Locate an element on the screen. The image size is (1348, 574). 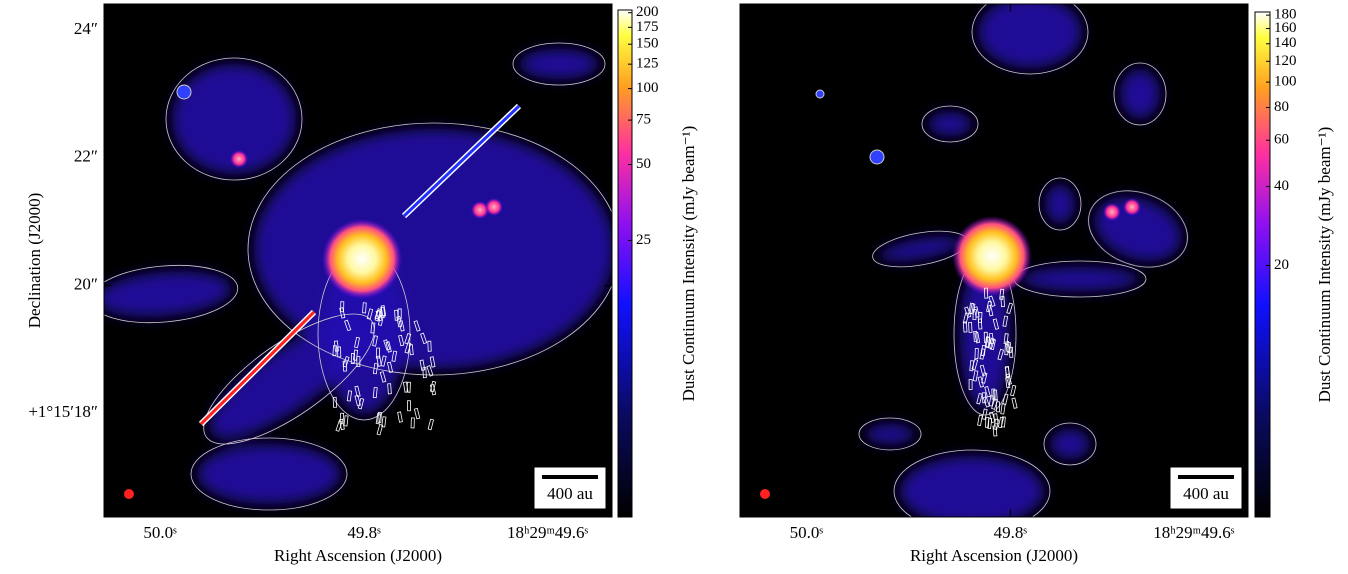
outflow-arrow is located at coordinates (461, 161).